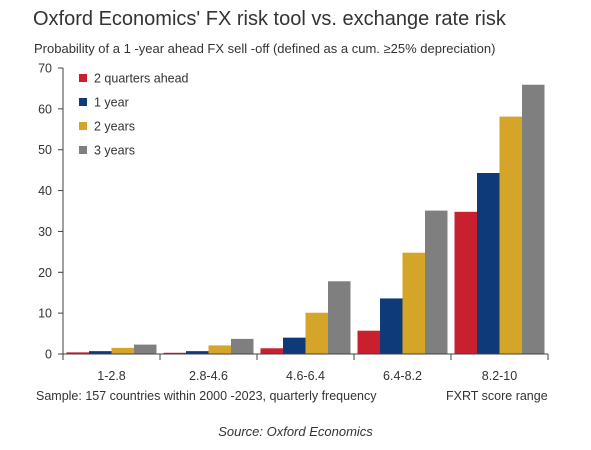  I want to click on x-tick-label: 2.8-4.6, so click(208, 376).